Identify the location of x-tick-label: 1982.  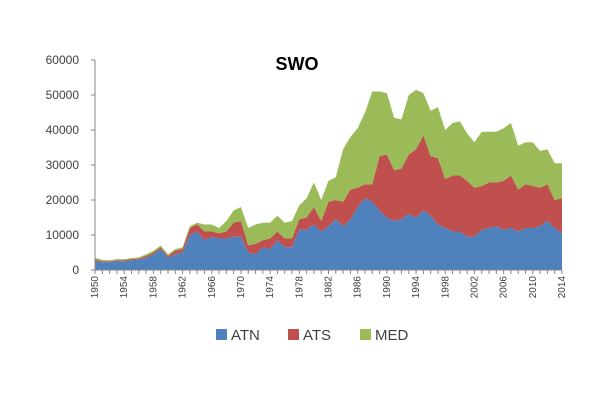
(329, 287).